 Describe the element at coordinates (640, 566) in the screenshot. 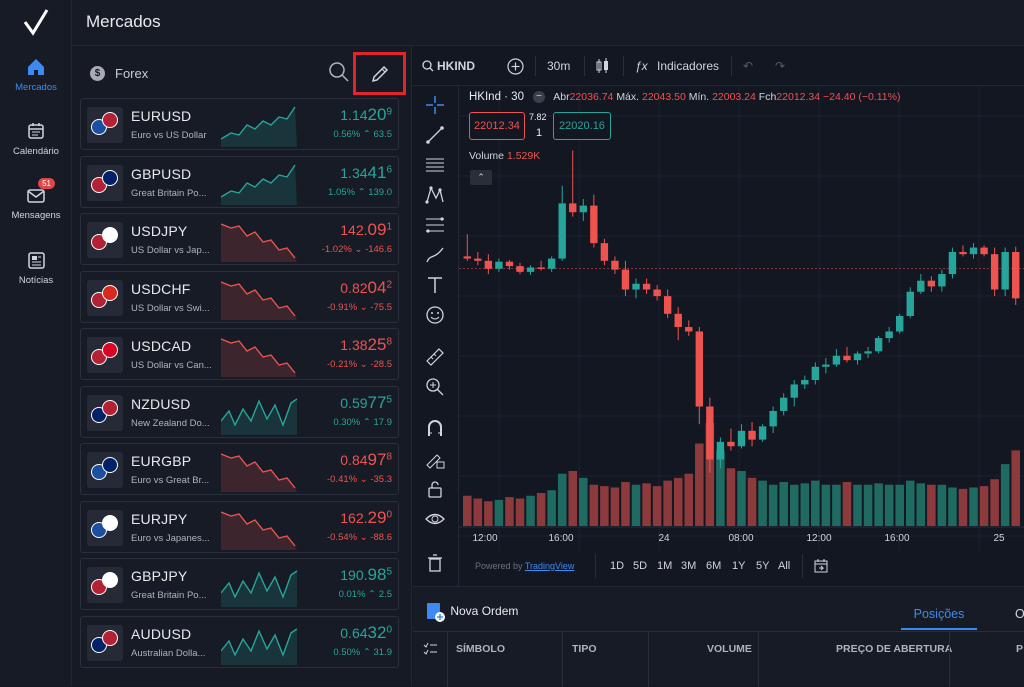

I see `range-5d: 5D` at that location.